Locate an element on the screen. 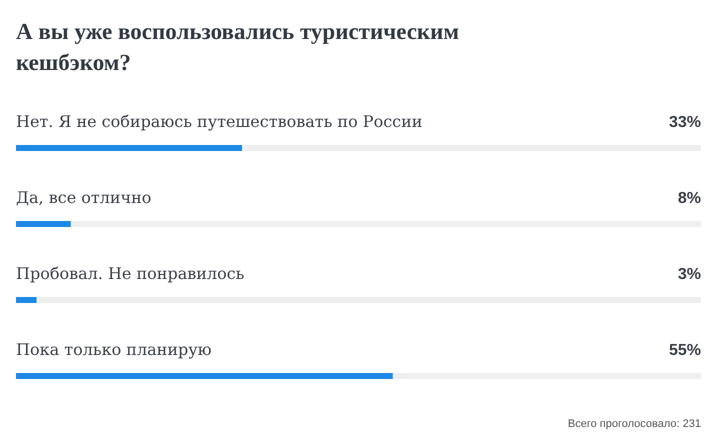  y-tick-label: Нет. Я не собираюсь путешествовать по России is located at coordinates (219, 121).